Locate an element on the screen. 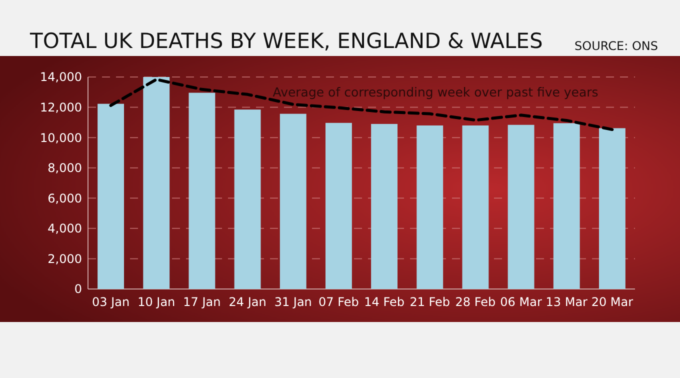 Image resolution: width=680 pixels, height=378 pixels. x-tick-label: 03 Jan is located at coordinates (111, 302).